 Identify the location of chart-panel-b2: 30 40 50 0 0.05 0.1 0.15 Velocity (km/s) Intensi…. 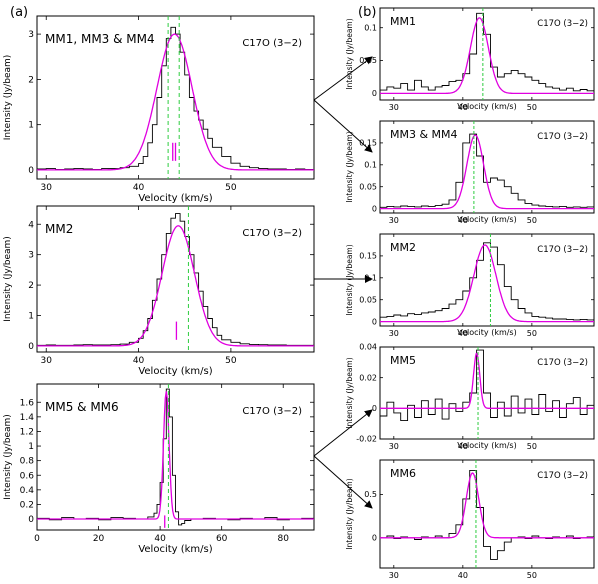
(470, 172).